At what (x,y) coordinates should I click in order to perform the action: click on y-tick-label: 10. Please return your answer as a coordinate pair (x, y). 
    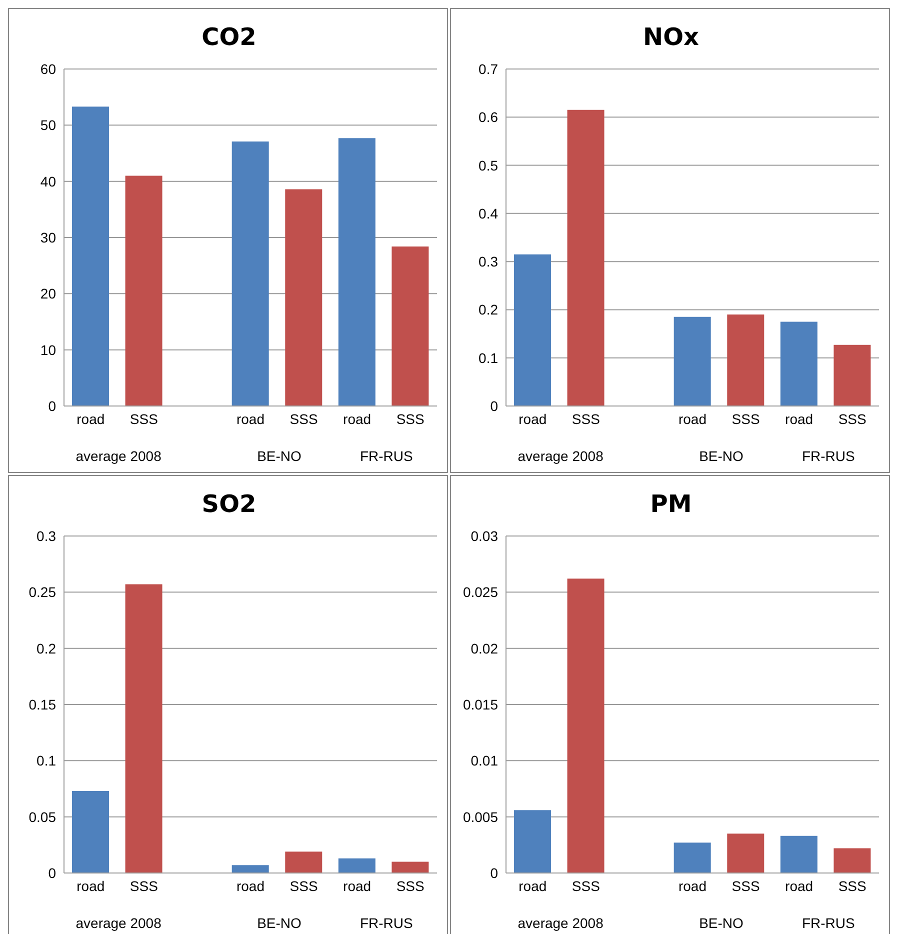
    Looking at the image, I should click on (48, 350).